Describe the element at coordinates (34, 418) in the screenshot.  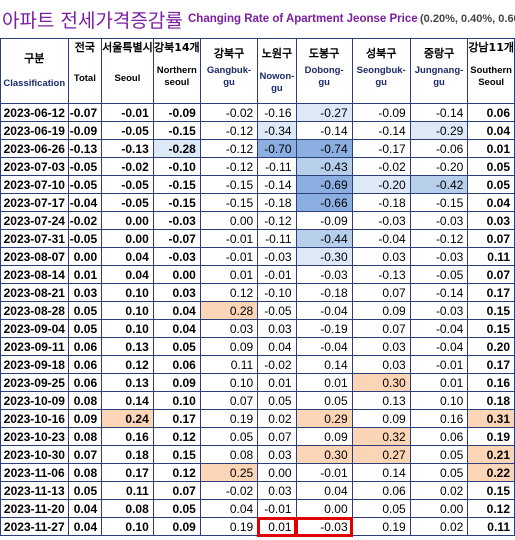
I see `row-date: 2023-10-16` at that location.